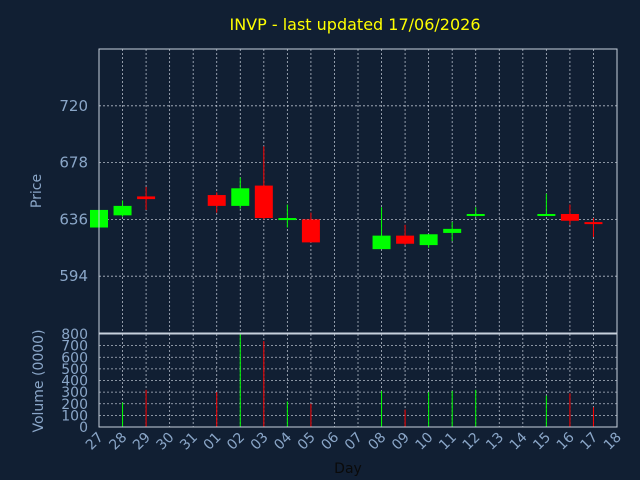 Image resolution: width=640 pixels, height=480 pixels. Describe the element at coordinates (354, 24) in the screenshot. I see `chart-title: INVP - last updated 17/06/2026` at that location.